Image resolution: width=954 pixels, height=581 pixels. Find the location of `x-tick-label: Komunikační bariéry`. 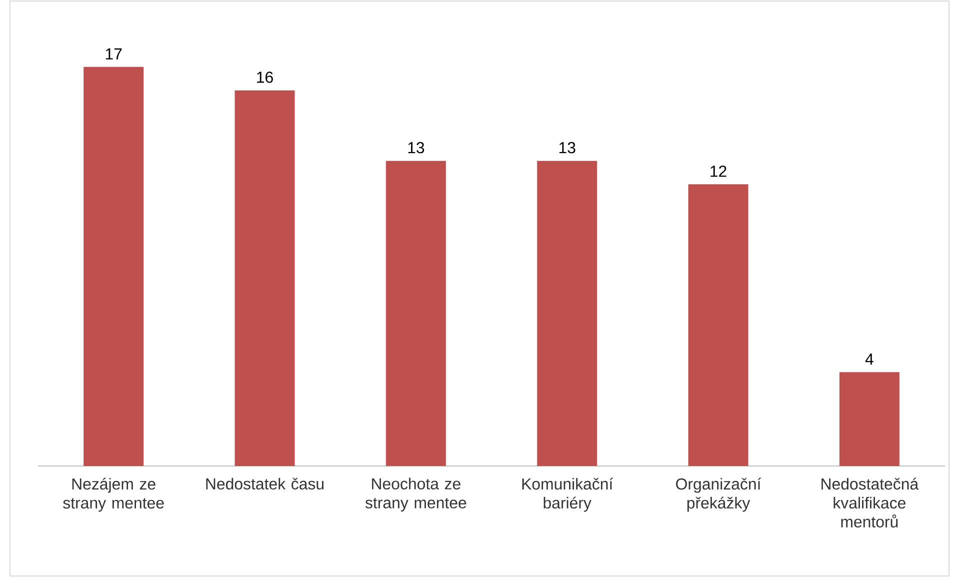

x-tick-label: Komunikační bariéry is located at coordinates (568, 495).